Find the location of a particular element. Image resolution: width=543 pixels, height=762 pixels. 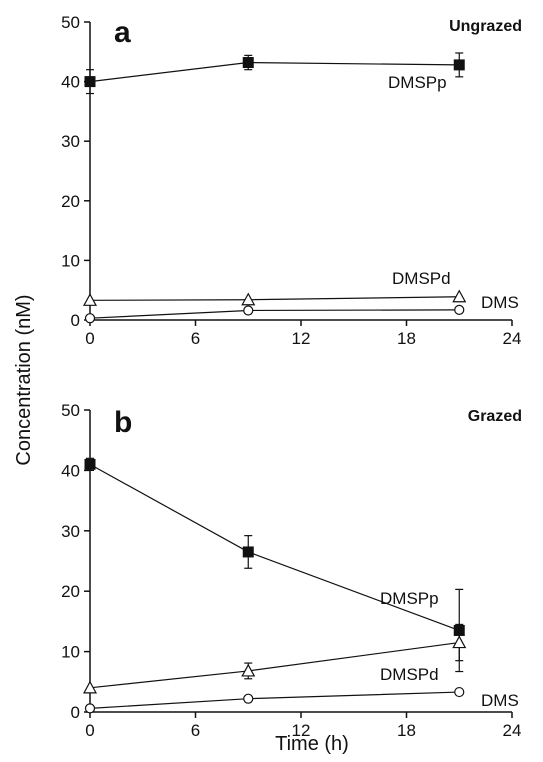

series-dmspp: DMSPp is located at coordinates (274, 73).